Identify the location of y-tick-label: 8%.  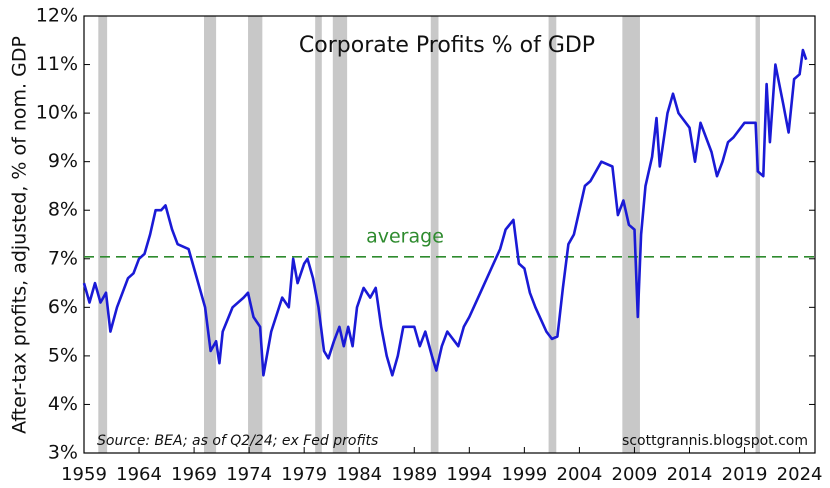
(63, 210).